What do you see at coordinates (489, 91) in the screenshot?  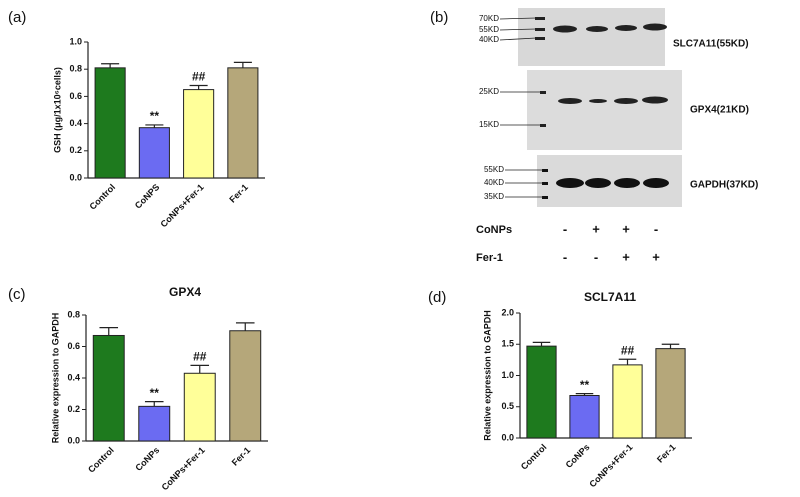 I see `marker-label: 25KD` at bounding box center [489, 91].